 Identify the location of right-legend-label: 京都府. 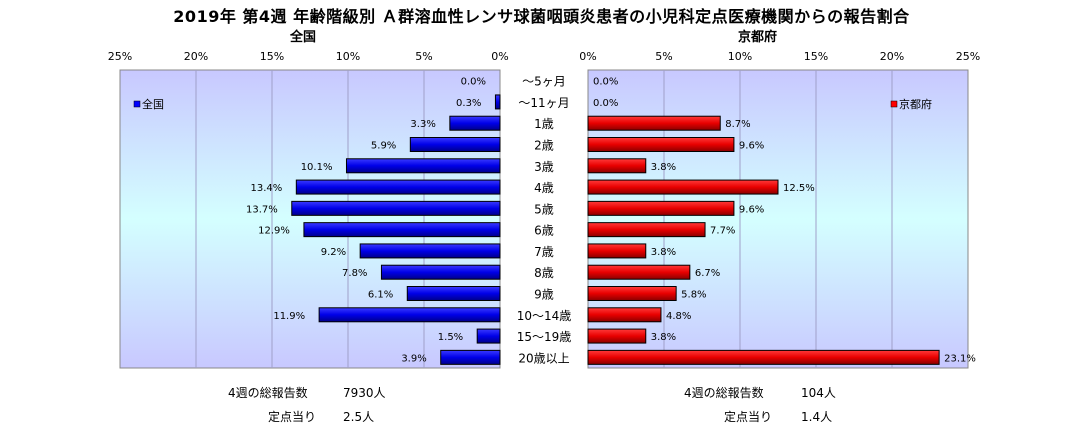
(915, 104).